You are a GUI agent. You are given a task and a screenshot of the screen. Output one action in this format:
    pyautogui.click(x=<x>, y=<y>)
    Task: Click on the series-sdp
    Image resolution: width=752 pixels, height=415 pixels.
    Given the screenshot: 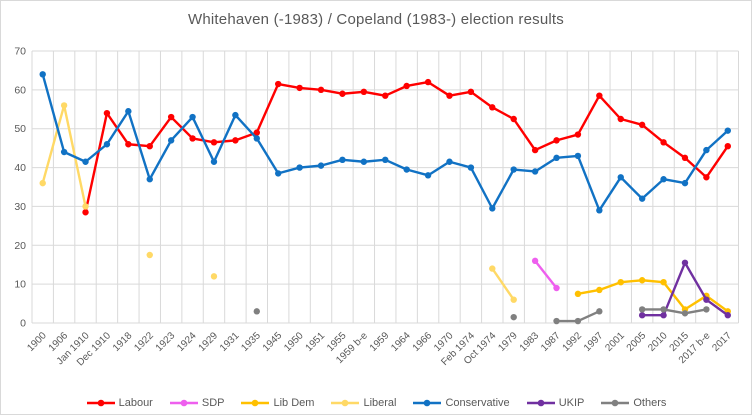 What is the action you would take?
    pyautogui.click(x=545, y=274)
    